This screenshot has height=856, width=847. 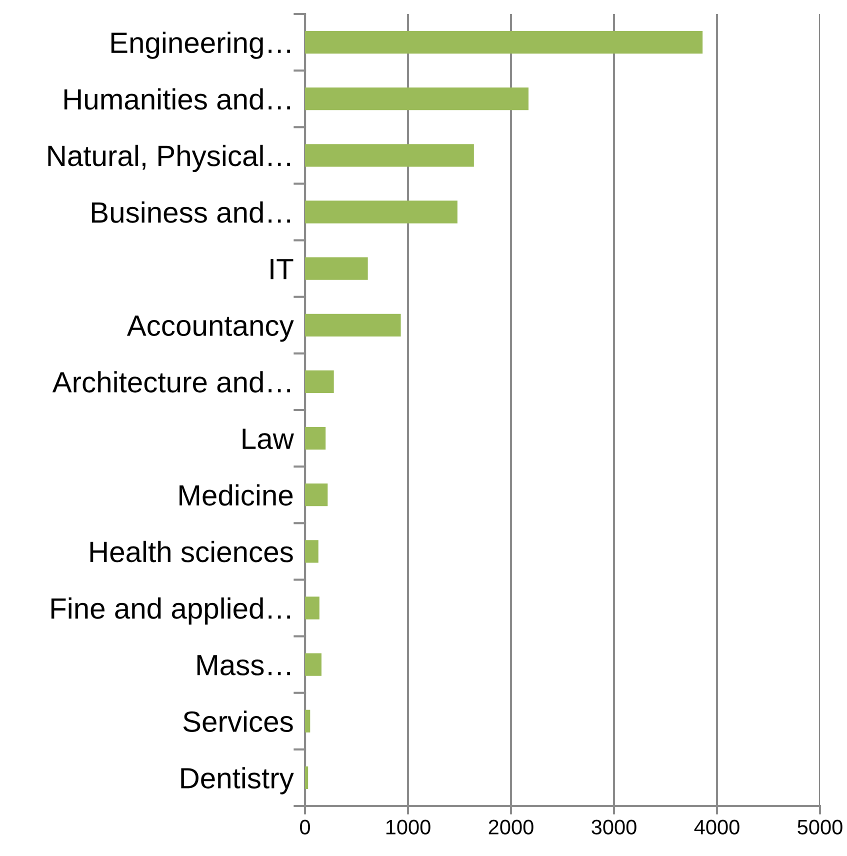 What do you see at coordinates (236, 495) in the screenshot?
I see `y-tick-label: Medicine` at bounding box center [236, 495].